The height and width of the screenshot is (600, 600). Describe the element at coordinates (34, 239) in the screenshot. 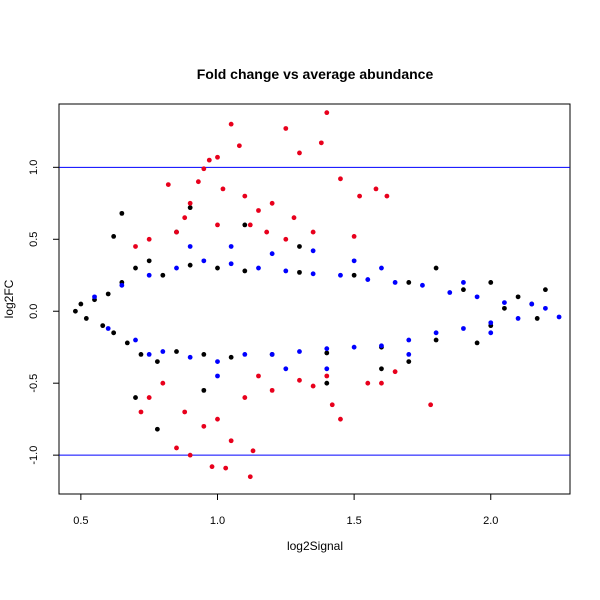

I see `y-tick-label: 0.5` at that location.